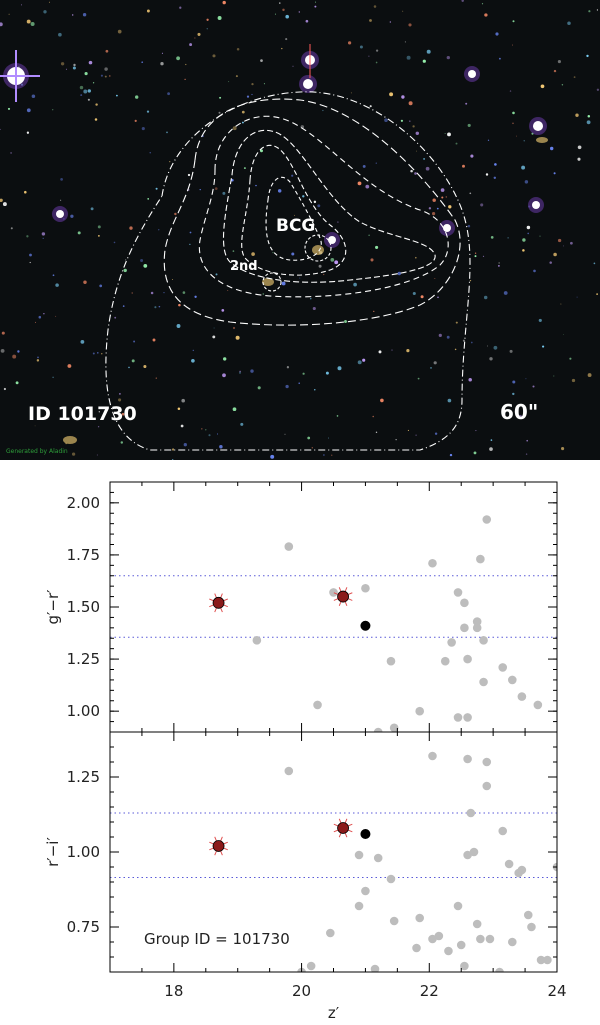 This screenshot has height=1025, width=600. Describe the element at coordinates (308, 84) in the screenshot. I see `bright-star` at that location.